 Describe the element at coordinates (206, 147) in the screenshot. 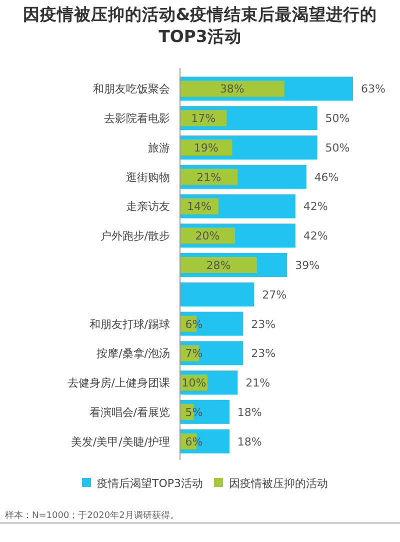

I see `data-label: 19%` at that location.